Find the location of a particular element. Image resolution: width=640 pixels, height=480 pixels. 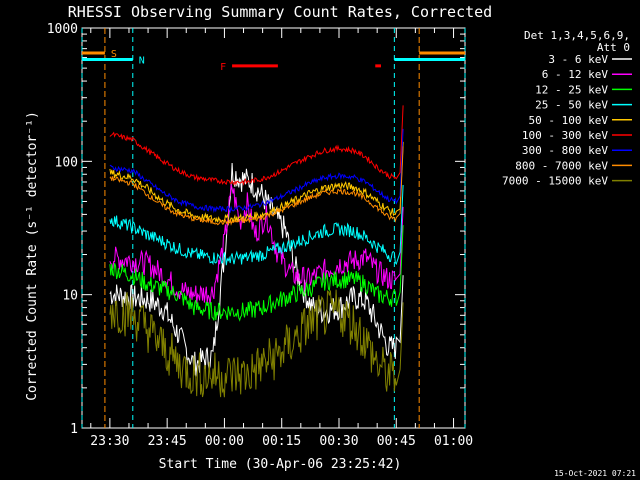

flag-label-F: F is located at coordinates (223, 67).